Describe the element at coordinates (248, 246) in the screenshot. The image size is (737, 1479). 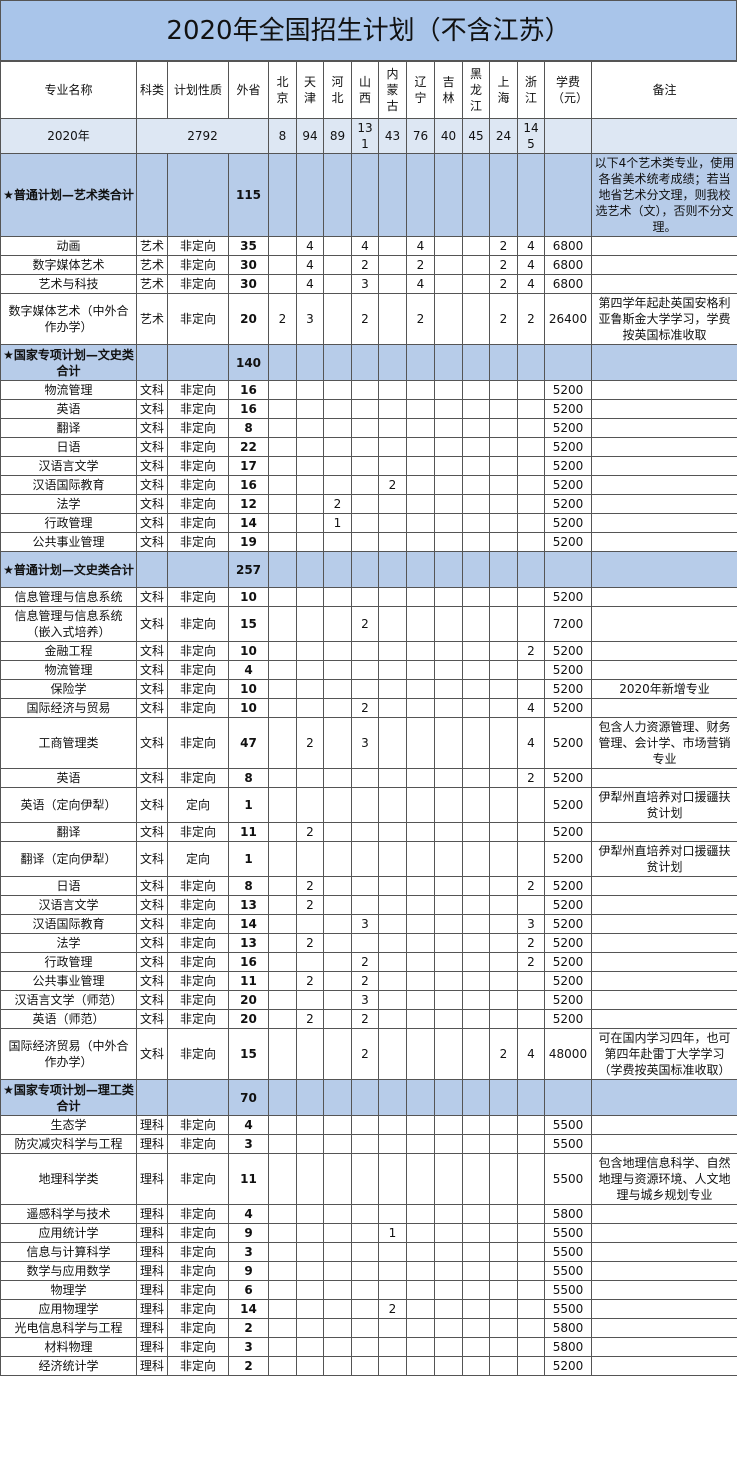
I see `cell: 35` at that location.